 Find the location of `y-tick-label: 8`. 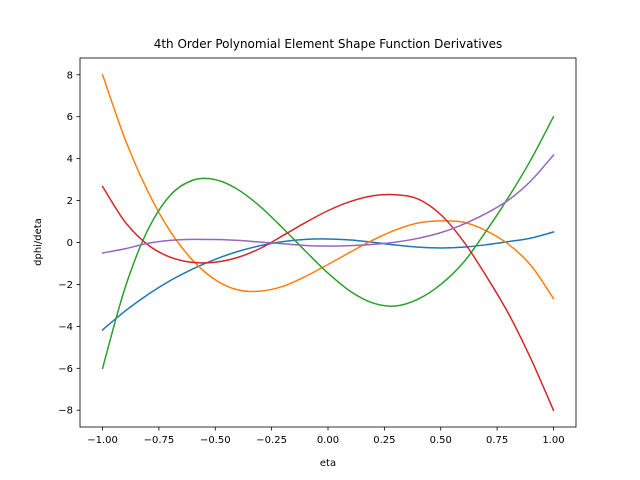

y-tick-label: 8 is located at coordinates (70, 75).